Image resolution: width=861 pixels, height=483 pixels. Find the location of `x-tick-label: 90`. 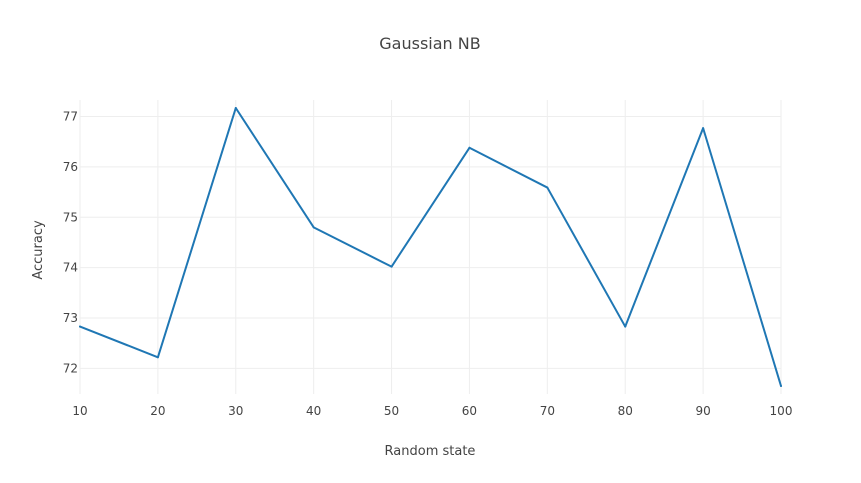

x-tick-label: 90 is located at coordinates (702, 411).